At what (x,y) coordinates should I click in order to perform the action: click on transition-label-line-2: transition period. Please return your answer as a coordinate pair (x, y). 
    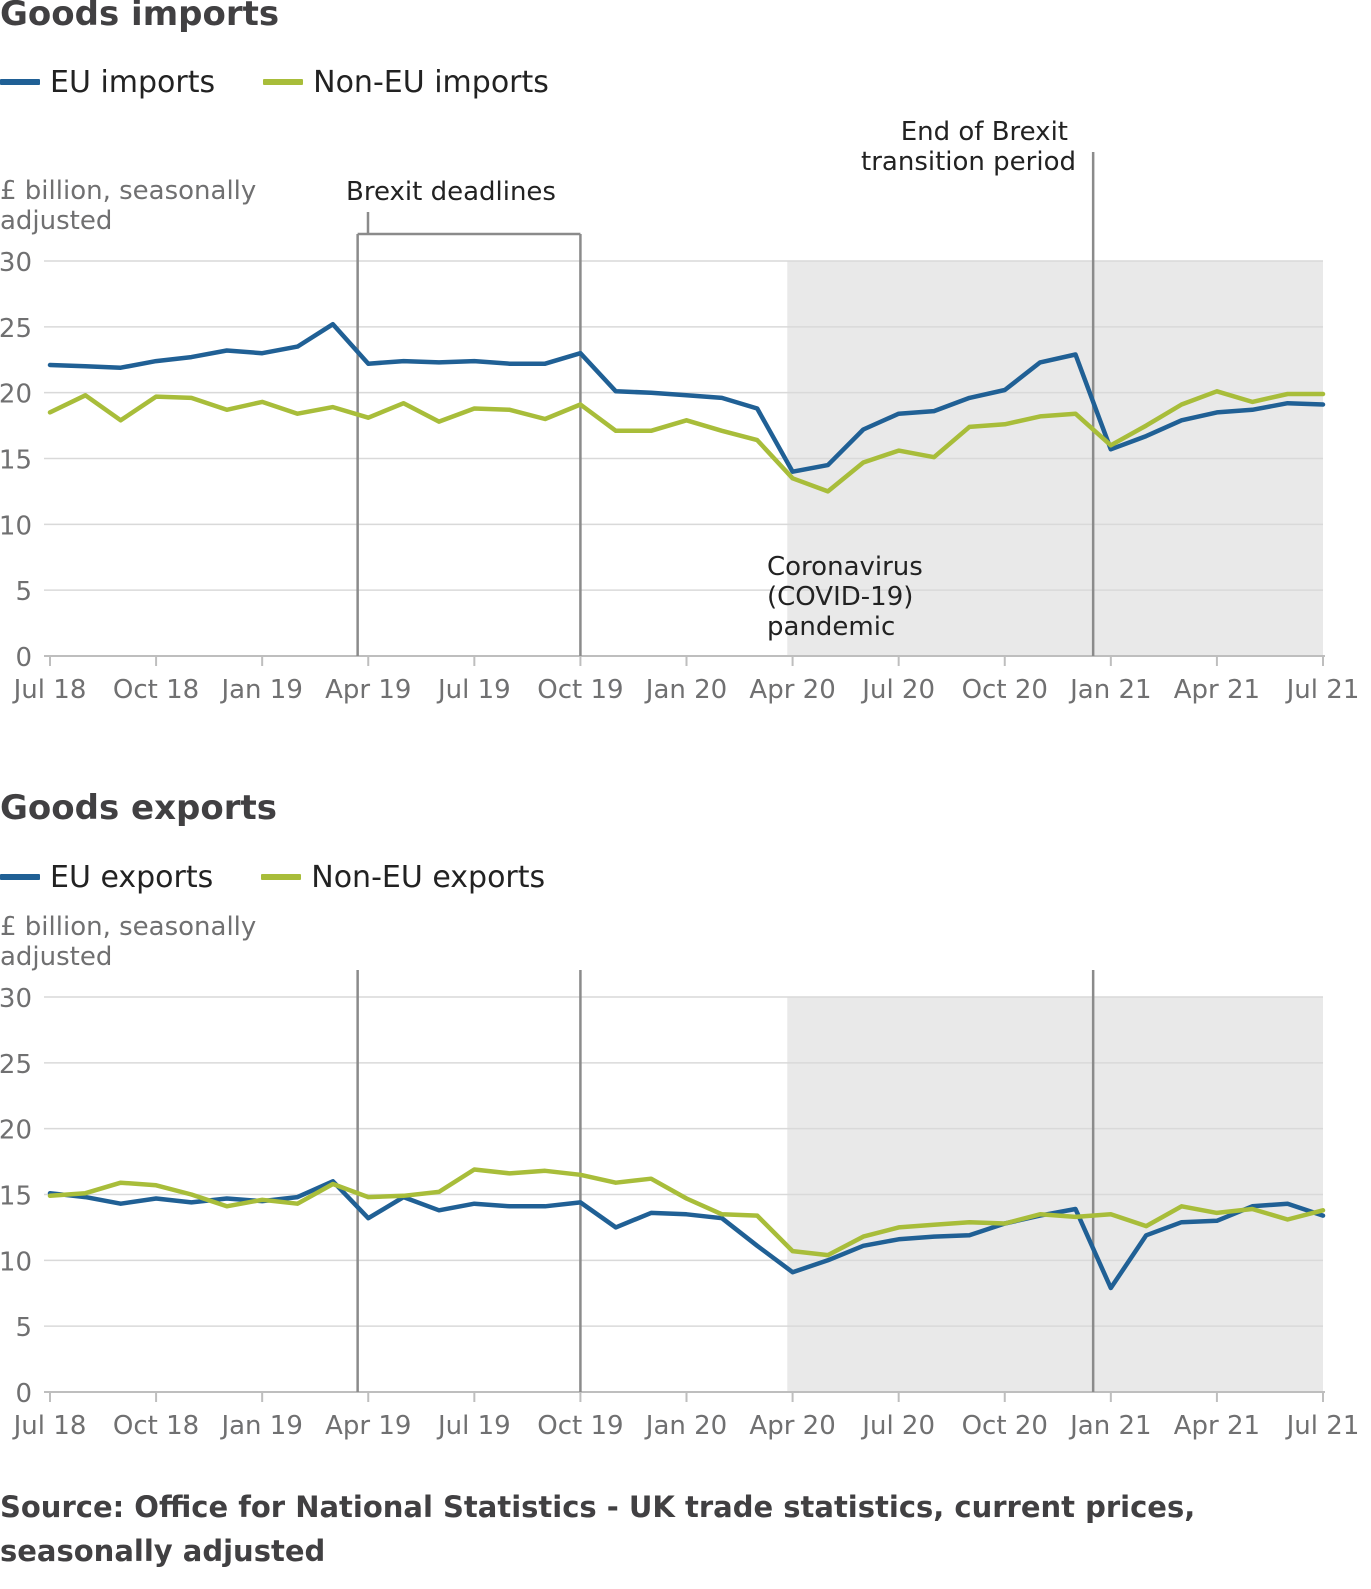
    Looking at the image, I should click on (968, 162).